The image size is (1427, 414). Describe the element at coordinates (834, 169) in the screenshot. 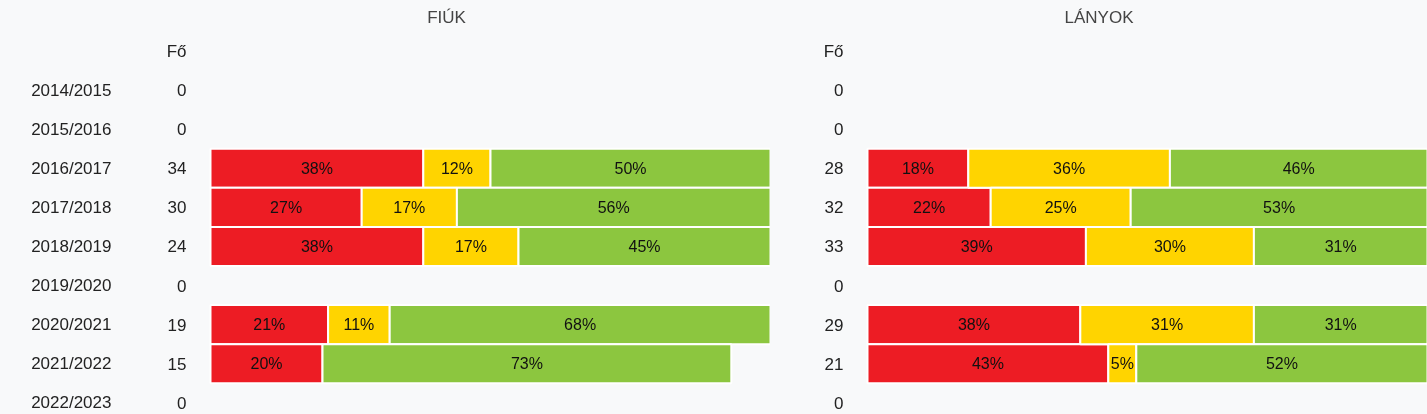

I see `text: 28` at that location.